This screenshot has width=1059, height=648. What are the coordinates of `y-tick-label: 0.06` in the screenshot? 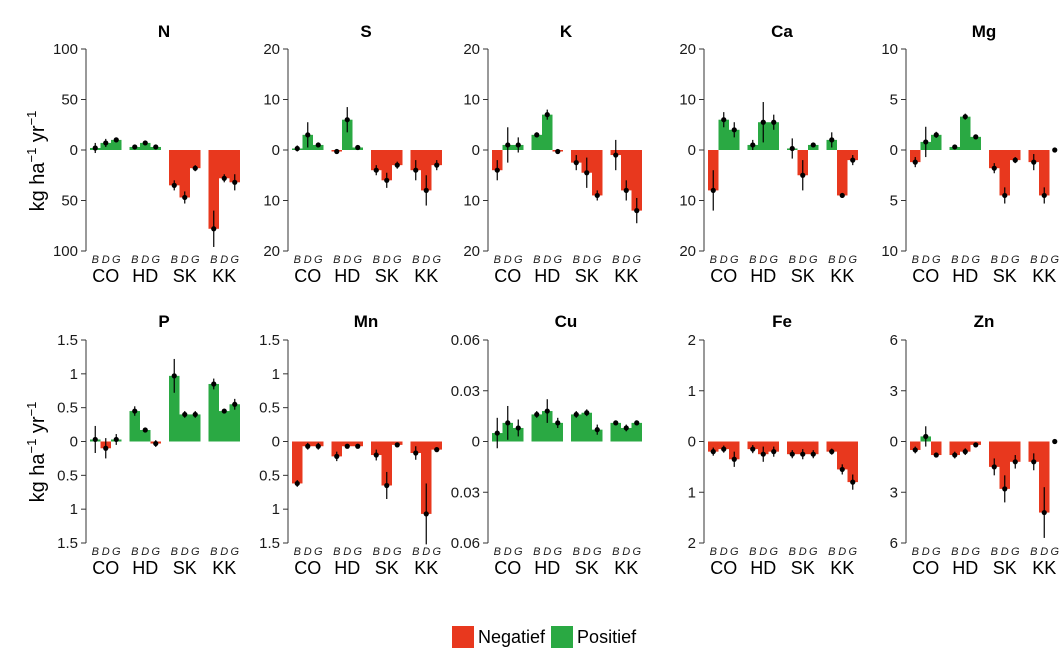 It's located at (465, 543).